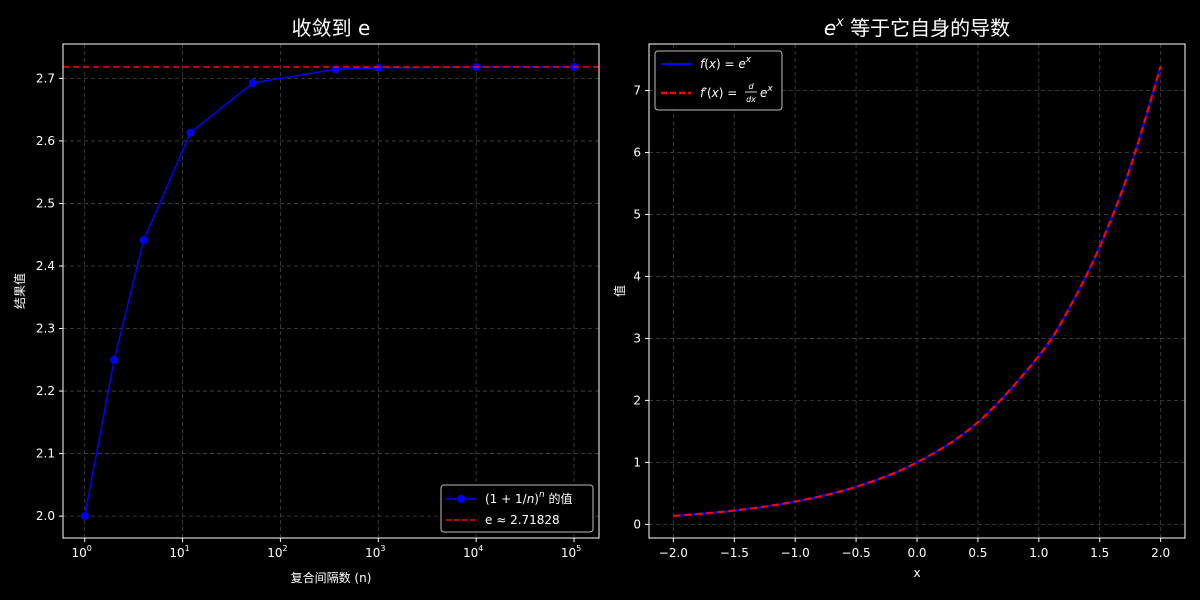  Describe the element at coordinates (734, 553) in the screenshot. I see `chart2-x-tick-label: −1.5` at that location.